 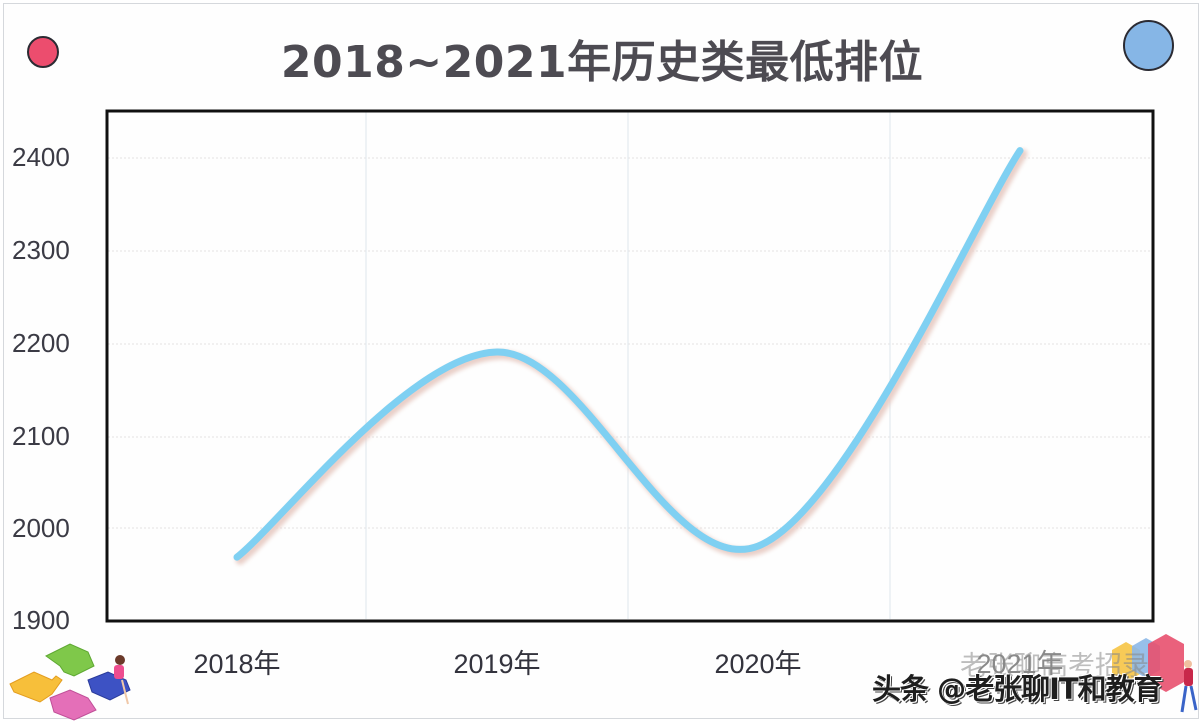 I want to click on decorative-blue-dot-icon, so click(x=1148, y=45).